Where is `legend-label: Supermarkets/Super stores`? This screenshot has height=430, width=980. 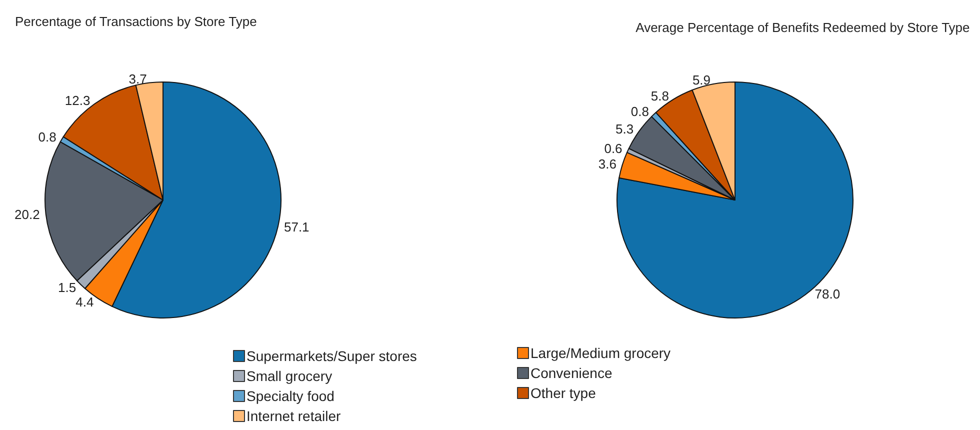 legend-label: Supermarkets/Super stores is located at coordinates (331, 356).